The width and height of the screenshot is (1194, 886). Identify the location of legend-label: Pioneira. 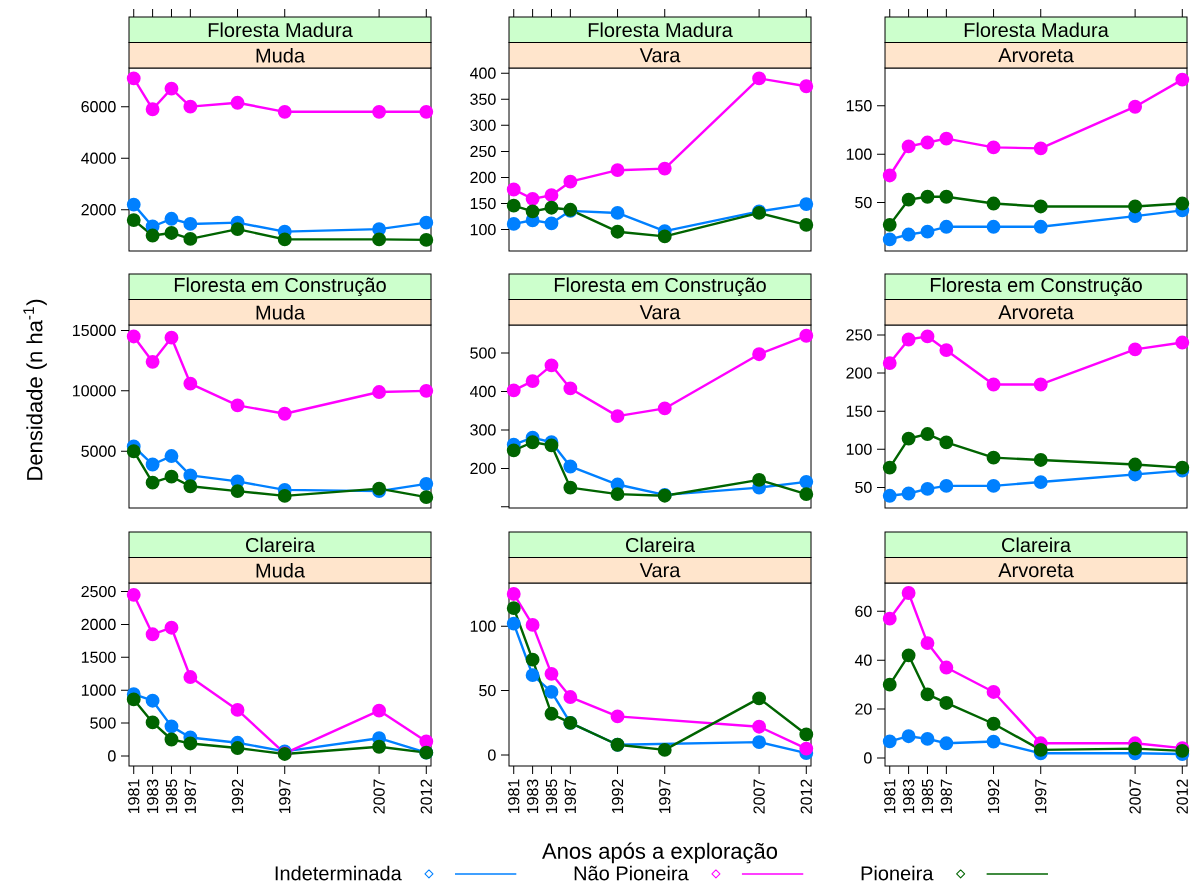
(897, 873).